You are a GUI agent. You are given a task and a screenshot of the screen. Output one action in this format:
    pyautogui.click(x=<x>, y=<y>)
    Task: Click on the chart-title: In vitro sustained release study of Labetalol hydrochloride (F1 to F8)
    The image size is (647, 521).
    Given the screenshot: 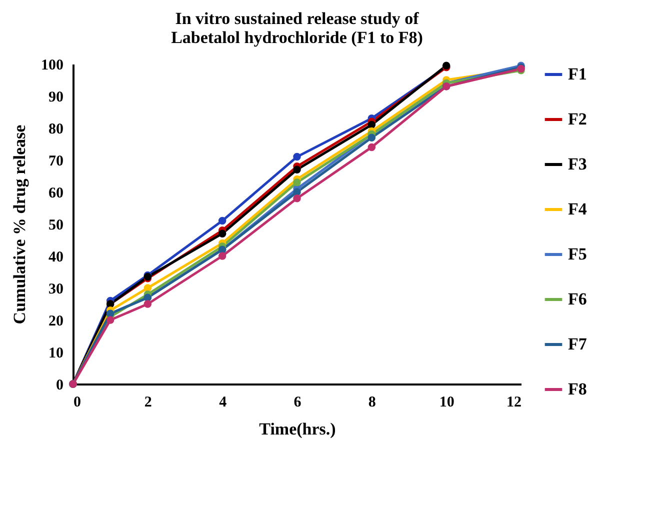 What is the action you would take?
    pyautogui.click(x=297, y=28)
    